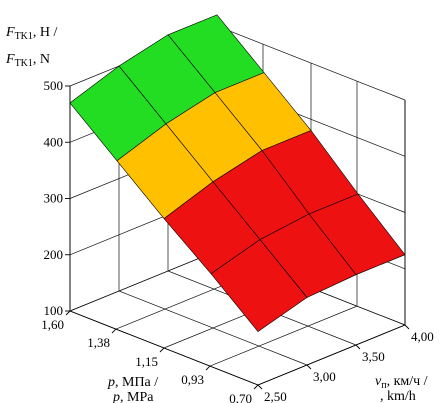  What do you see at coordinates (398, 396) in the screenshot?
I see `v-axis-title-line2: , km/h` at bounding box center [398, 396].